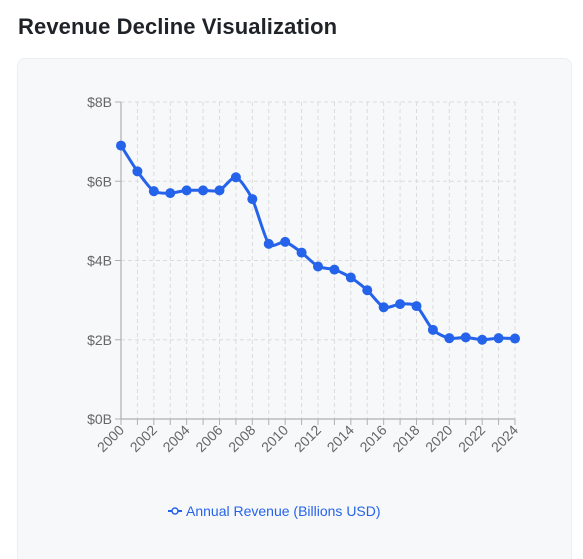  Describe the element at coordinates (178, 26) in the screenshot. I see `page-title: Revenue Decline Visualization` at that location.